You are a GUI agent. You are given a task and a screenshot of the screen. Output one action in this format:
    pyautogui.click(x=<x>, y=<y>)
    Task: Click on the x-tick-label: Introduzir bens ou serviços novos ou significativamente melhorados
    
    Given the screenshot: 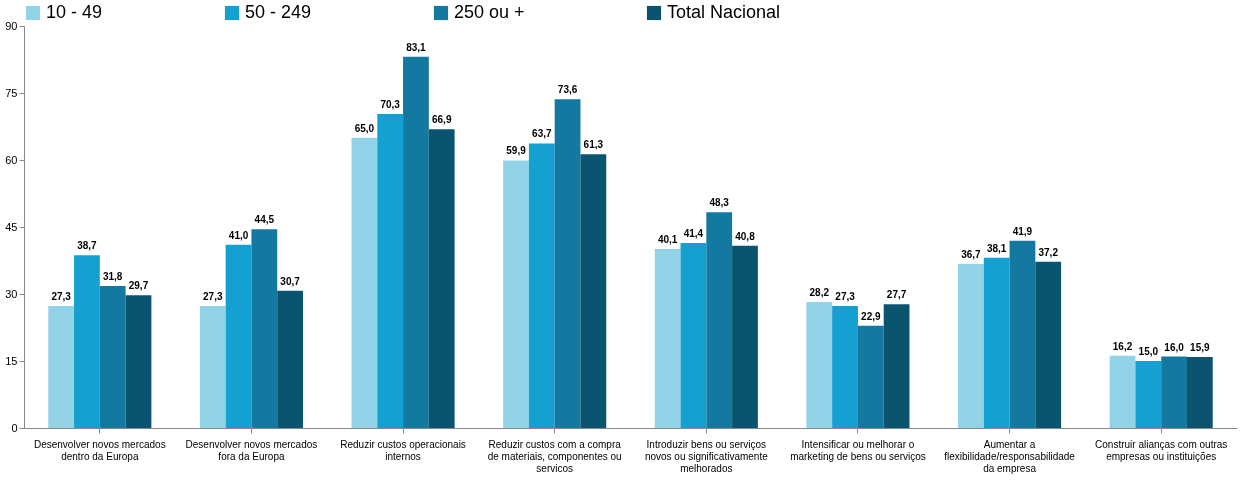 What is the action you would take?
    pyautogui.click(x=706, y=456)
    